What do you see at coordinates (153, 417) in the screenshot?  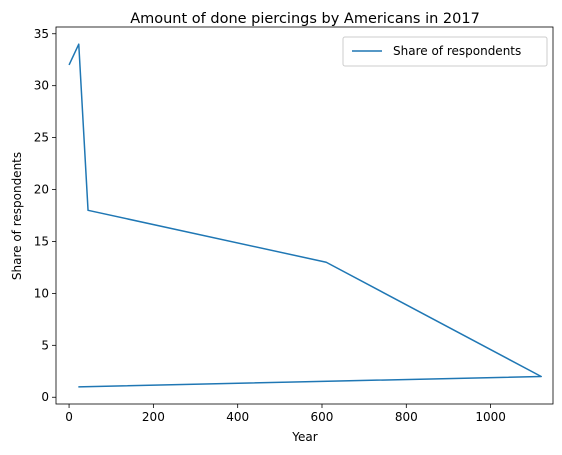 I see `x-tick-label: 200` at bounding box center [153, 417].